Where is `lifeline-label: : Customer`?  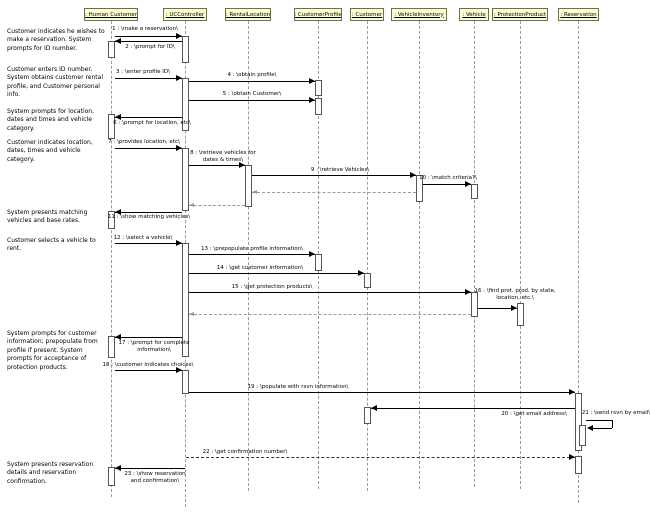
lifeline-label: : Customer is located at coordinates (367, 14).